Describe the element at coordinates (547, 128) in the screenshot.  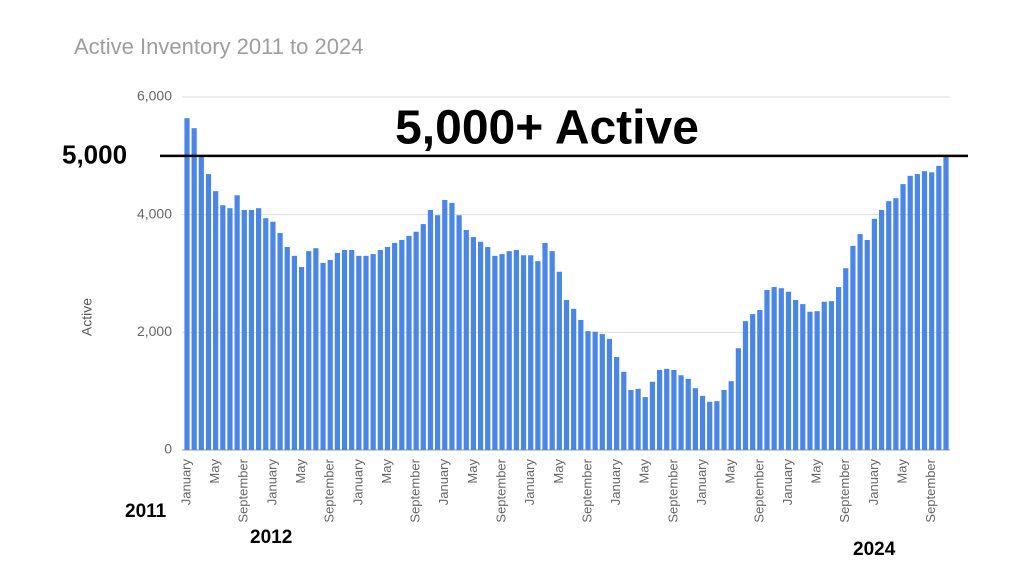
I see `annotation: 5,000+ Active` at that location.